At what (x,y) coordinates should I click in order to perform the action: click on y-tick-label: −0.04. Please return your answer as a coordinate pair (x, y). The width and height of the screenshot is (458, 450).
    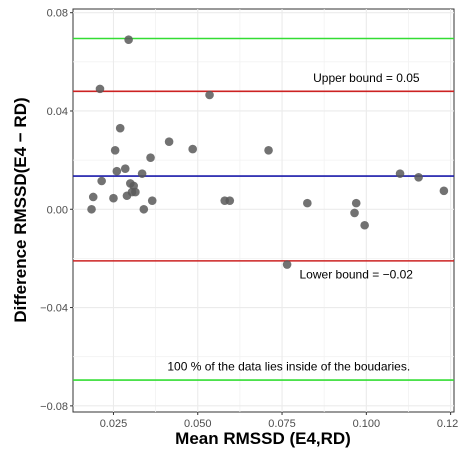
    Looking at the image, I should click on (54, 309).